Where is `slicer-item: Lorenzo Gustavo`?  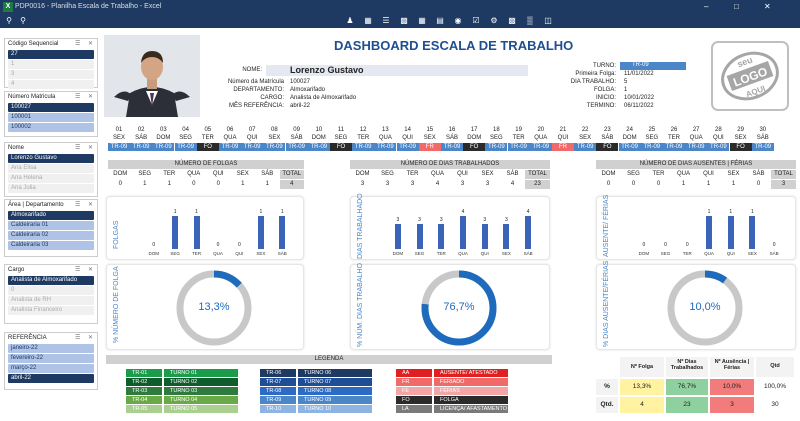 slicer-item: Lorenzo Gustavo is located at coordinates (51, 158).